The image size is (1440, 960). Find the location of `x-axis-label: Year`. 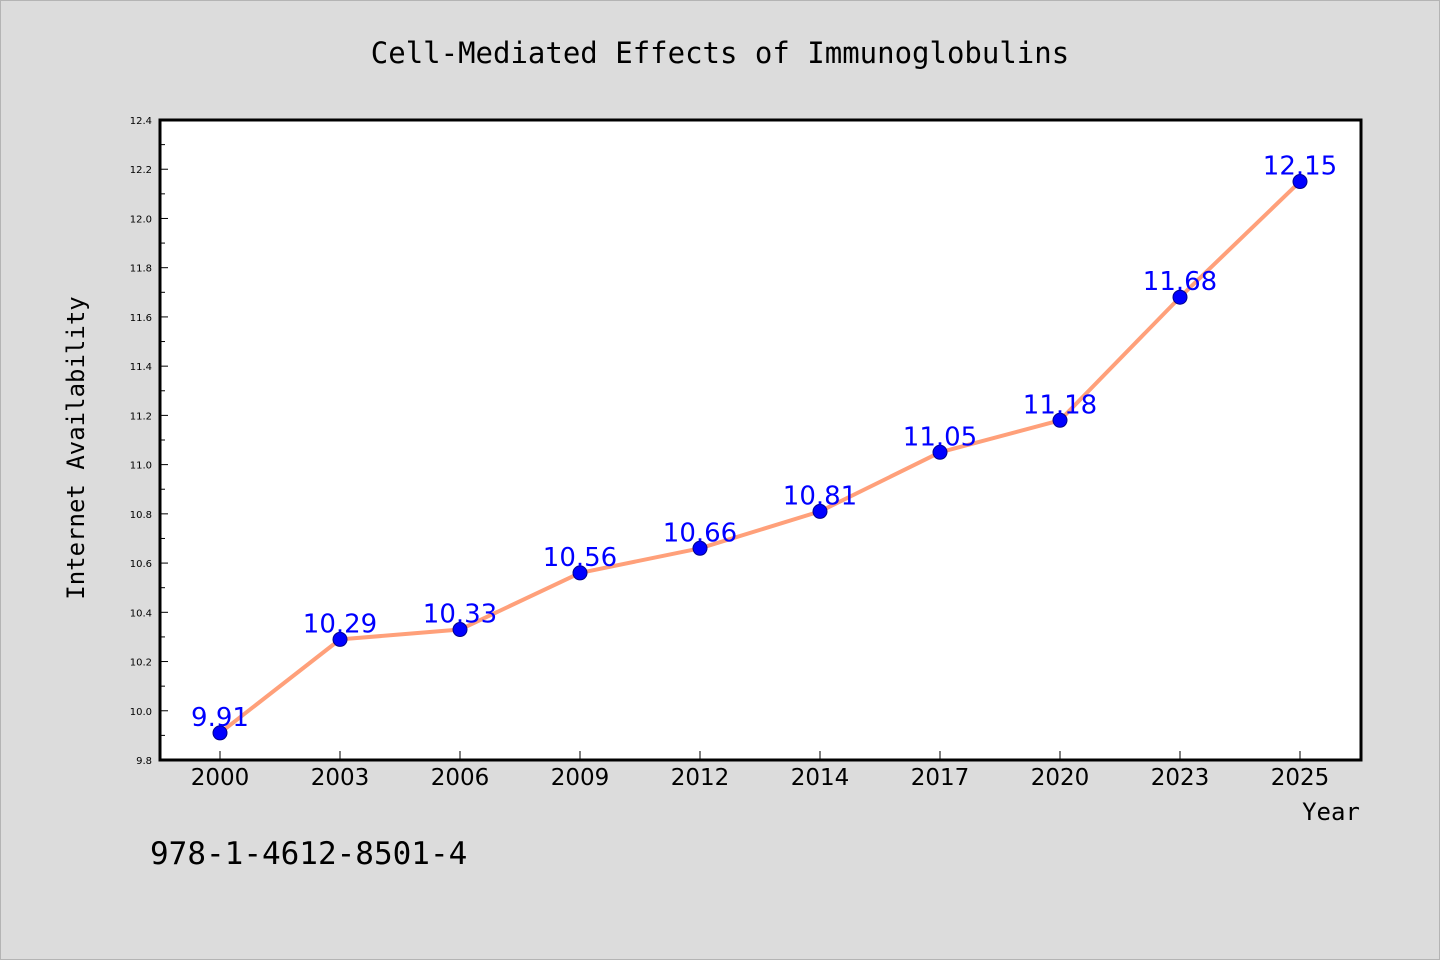

x-axis-label: Year is located at coordinates (1331, 812).